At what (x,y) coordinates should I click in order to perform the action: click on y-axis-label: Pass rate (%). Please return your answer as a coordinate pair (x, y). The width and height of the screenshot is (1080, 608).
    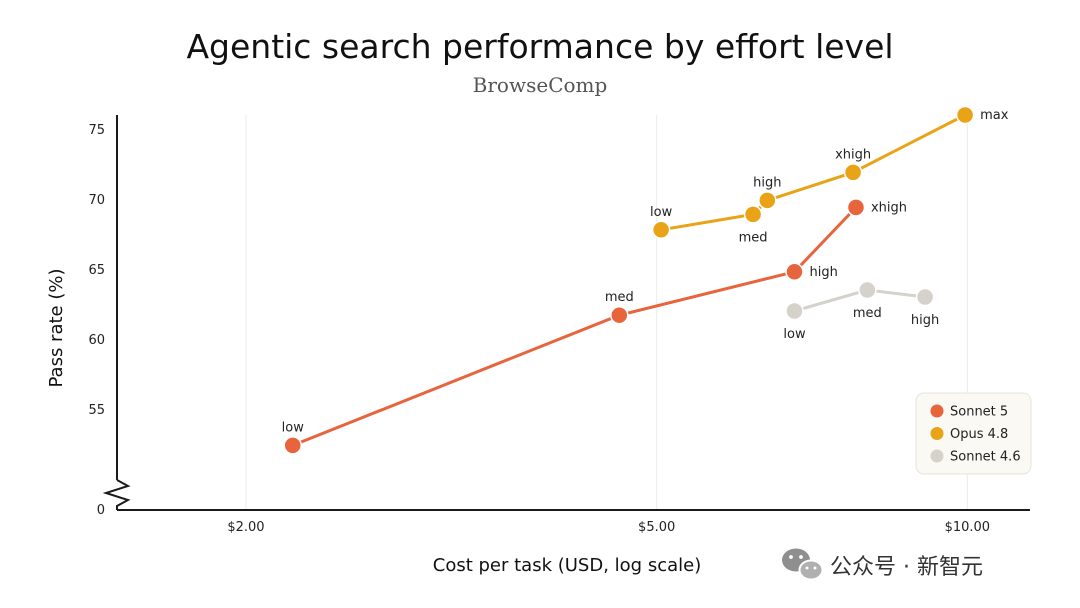
    Looking at the image, I should click on (56, 328).